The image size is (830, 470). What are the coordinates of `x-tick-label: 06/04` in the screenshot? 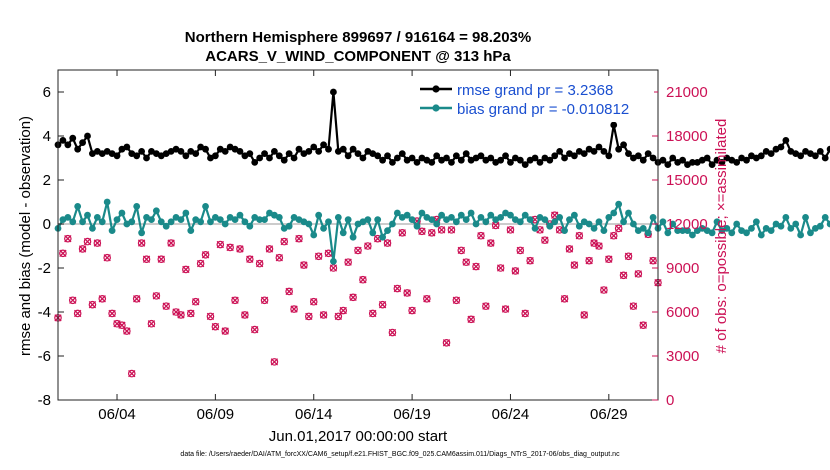 It's located at (117, 414).